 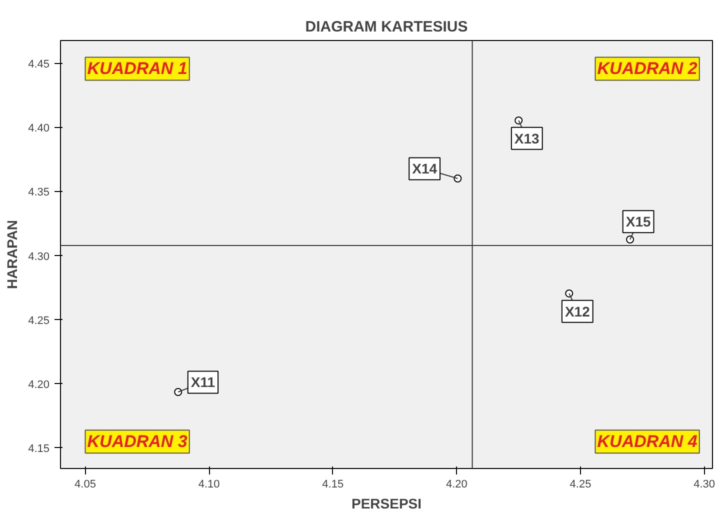 What do you see at coordinates (12, 254) in the screenshot?
I see `y-axis-title: HARAPAN` at bounding box center [12, 254].